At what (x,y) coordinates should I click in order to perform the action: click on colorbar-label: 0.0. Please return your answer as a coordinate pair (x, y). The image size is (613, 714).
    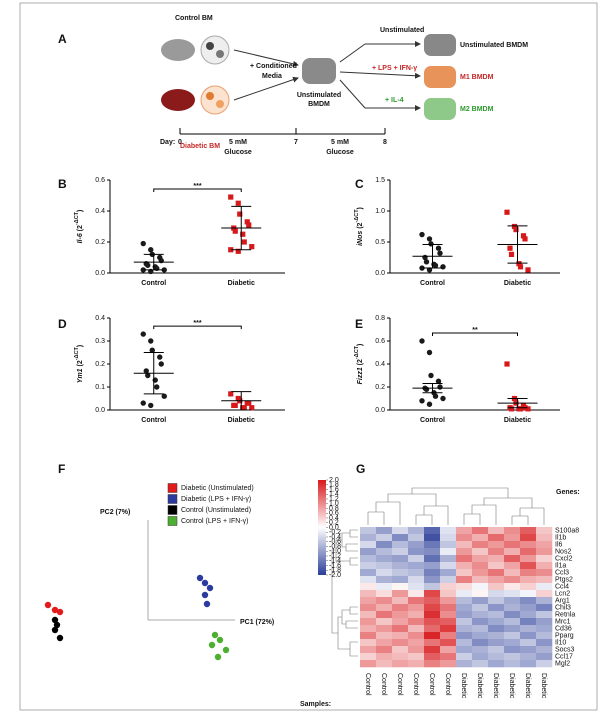
    Looking at the image, I should click on (334, 527).